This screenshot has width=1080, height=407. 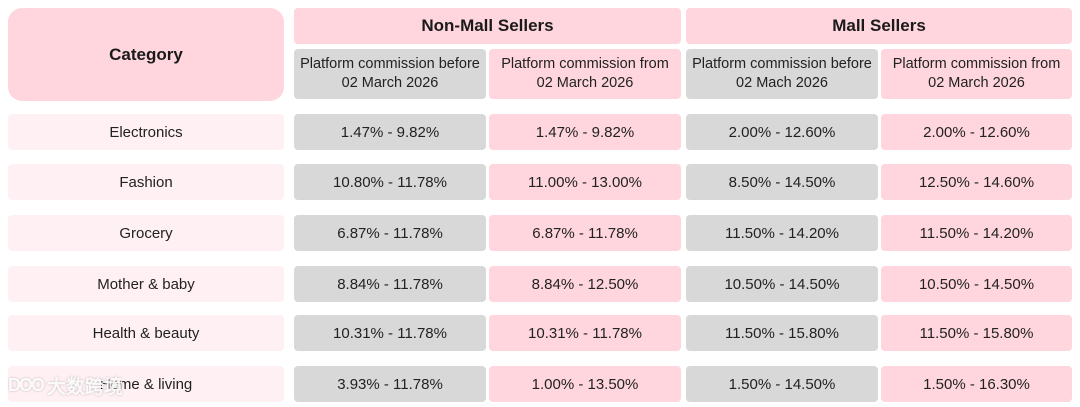 What do you see at coordinates (146, 182) in the screenshot?
I see `row-category: Fashion` at bounding box center [146, 182].